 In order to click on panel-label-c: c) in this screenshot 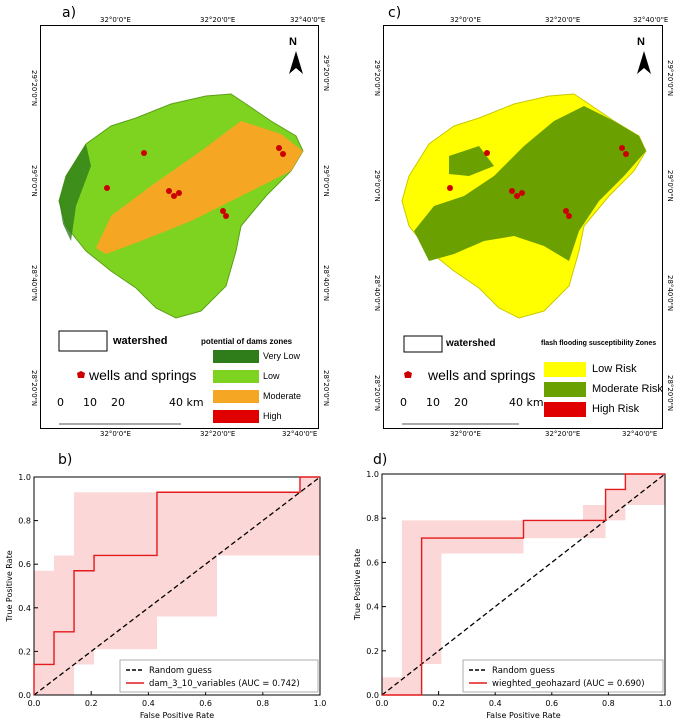, I will do `click(395, 13)`.